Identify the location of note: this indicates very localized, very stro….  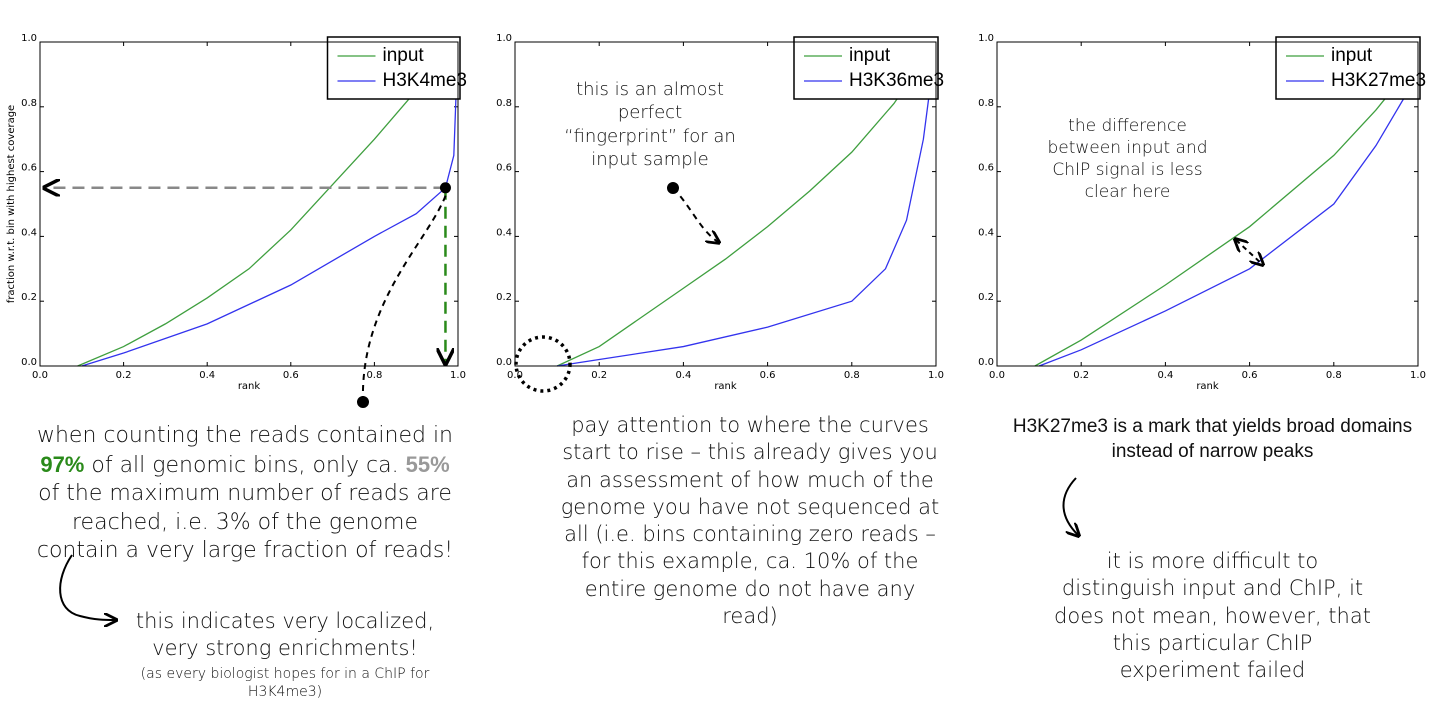
(285, 635).